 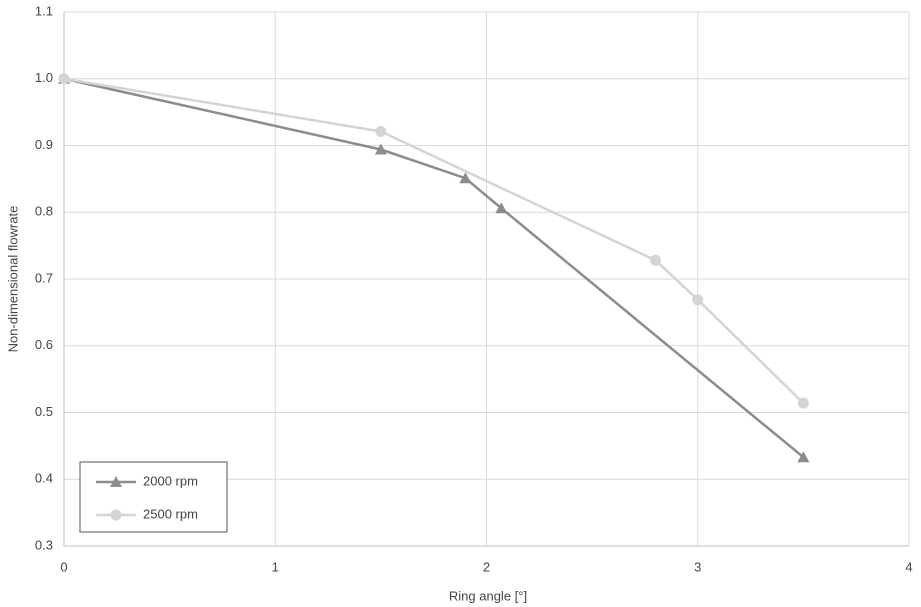 What do you see at coordinates (44, 77) in the screenshot?
I see `y-tick-label: 1.0` at bounding box center [44, 77].